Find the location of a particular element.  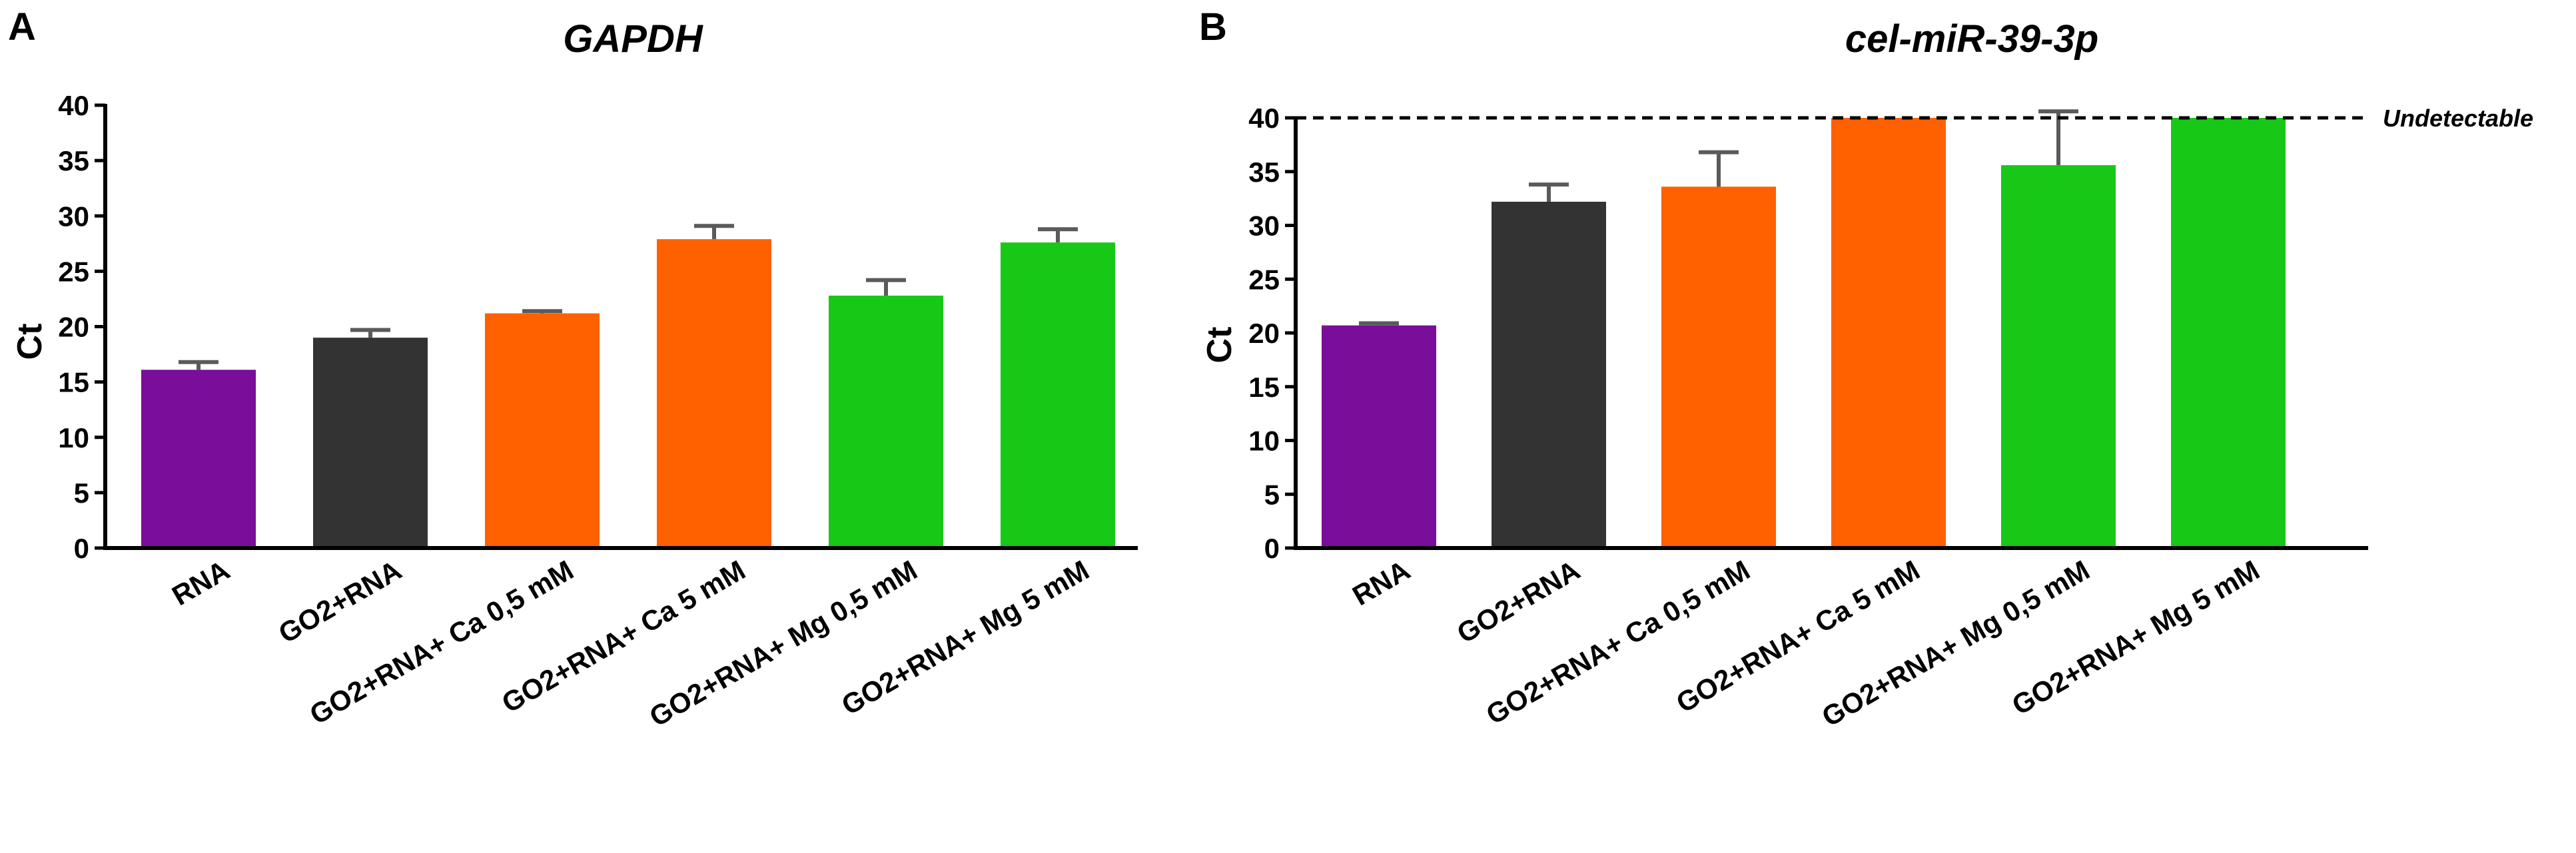

panel-b-title: cel-miR-39-3p is located at coordinates (1972, 39).